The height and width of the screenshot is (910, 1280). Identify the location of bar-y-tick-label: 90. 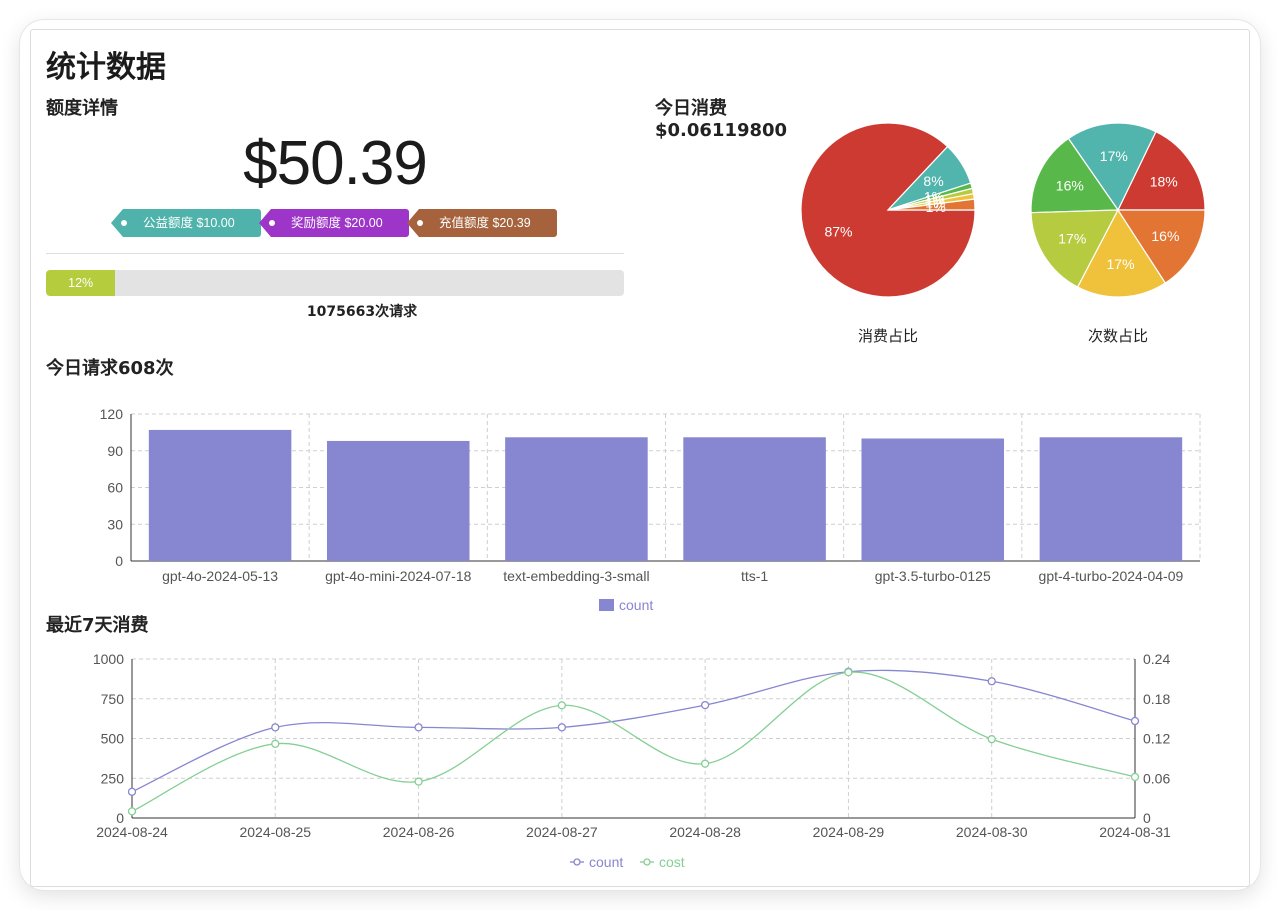
(115, 451).